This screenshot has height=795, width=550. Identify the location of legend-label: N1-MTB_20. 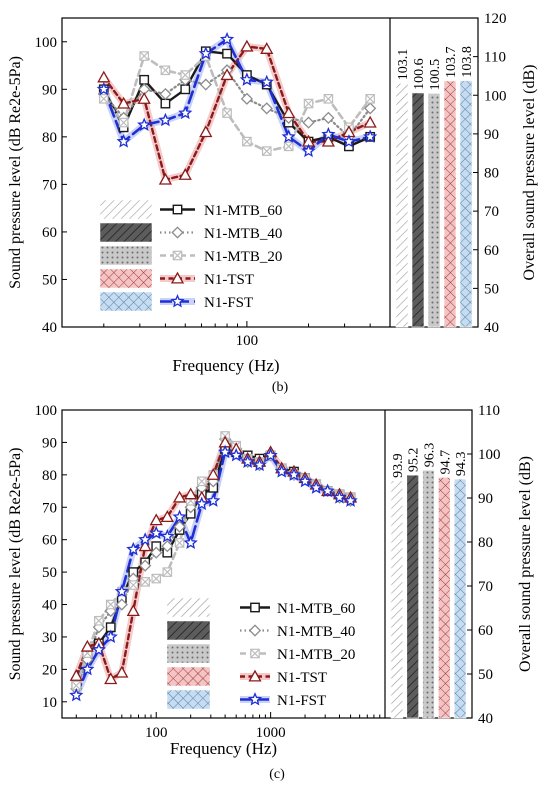
(243, 257).